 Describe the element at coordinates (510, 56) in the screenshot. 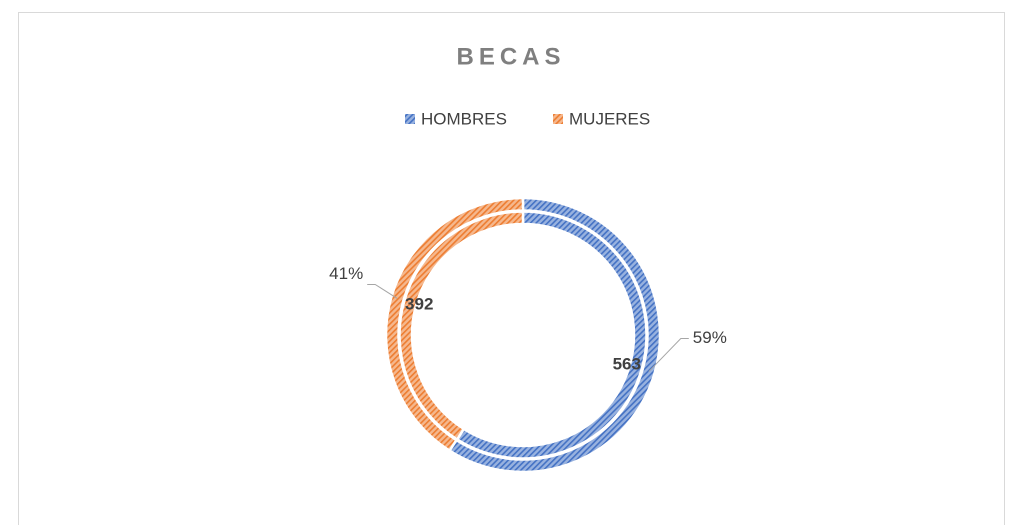

I see `chart-title: BECAS` at that location.